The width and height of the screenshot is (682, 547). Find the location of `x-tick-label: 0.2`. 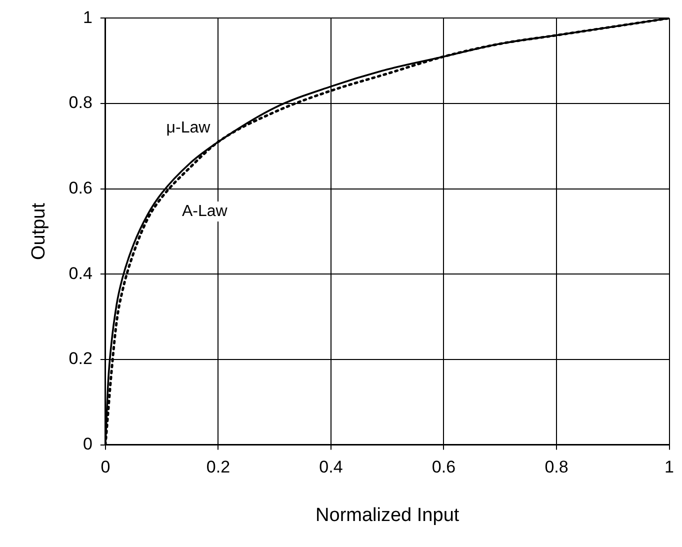

x-tick-label: 0.2 is located at coordinates (218, 467).